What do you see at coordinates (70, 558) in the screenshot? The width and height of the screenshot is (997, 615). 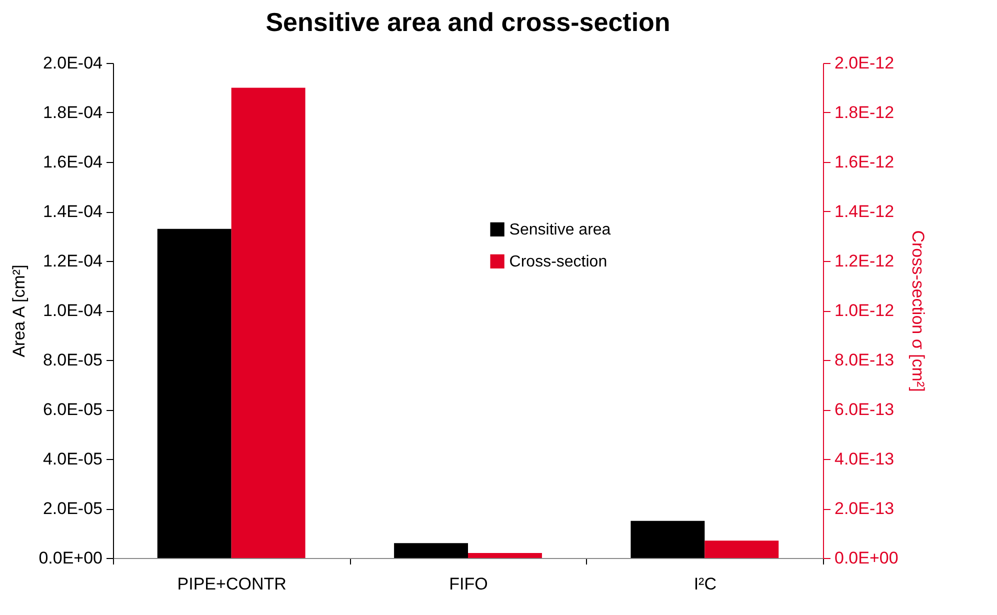 I see `y-tick-label: 0.0E+00` at bounding box center [70, 558].